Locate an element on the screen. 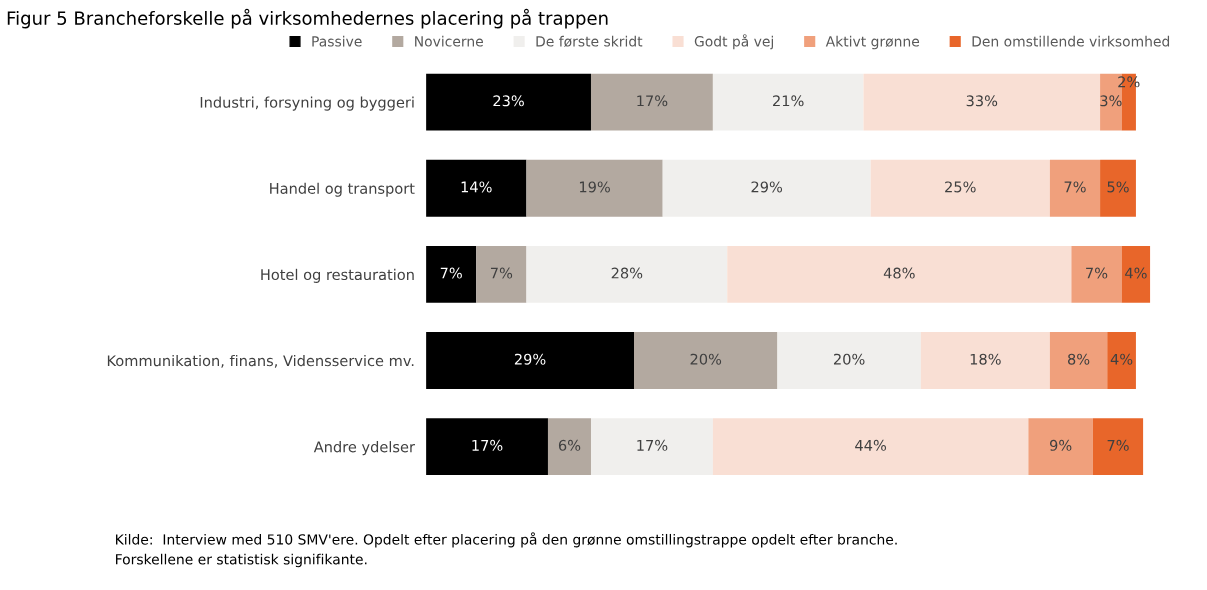 The width and height of the screenshot is (1207, 590). data-label: 28% is located at coordinates (627, 273).